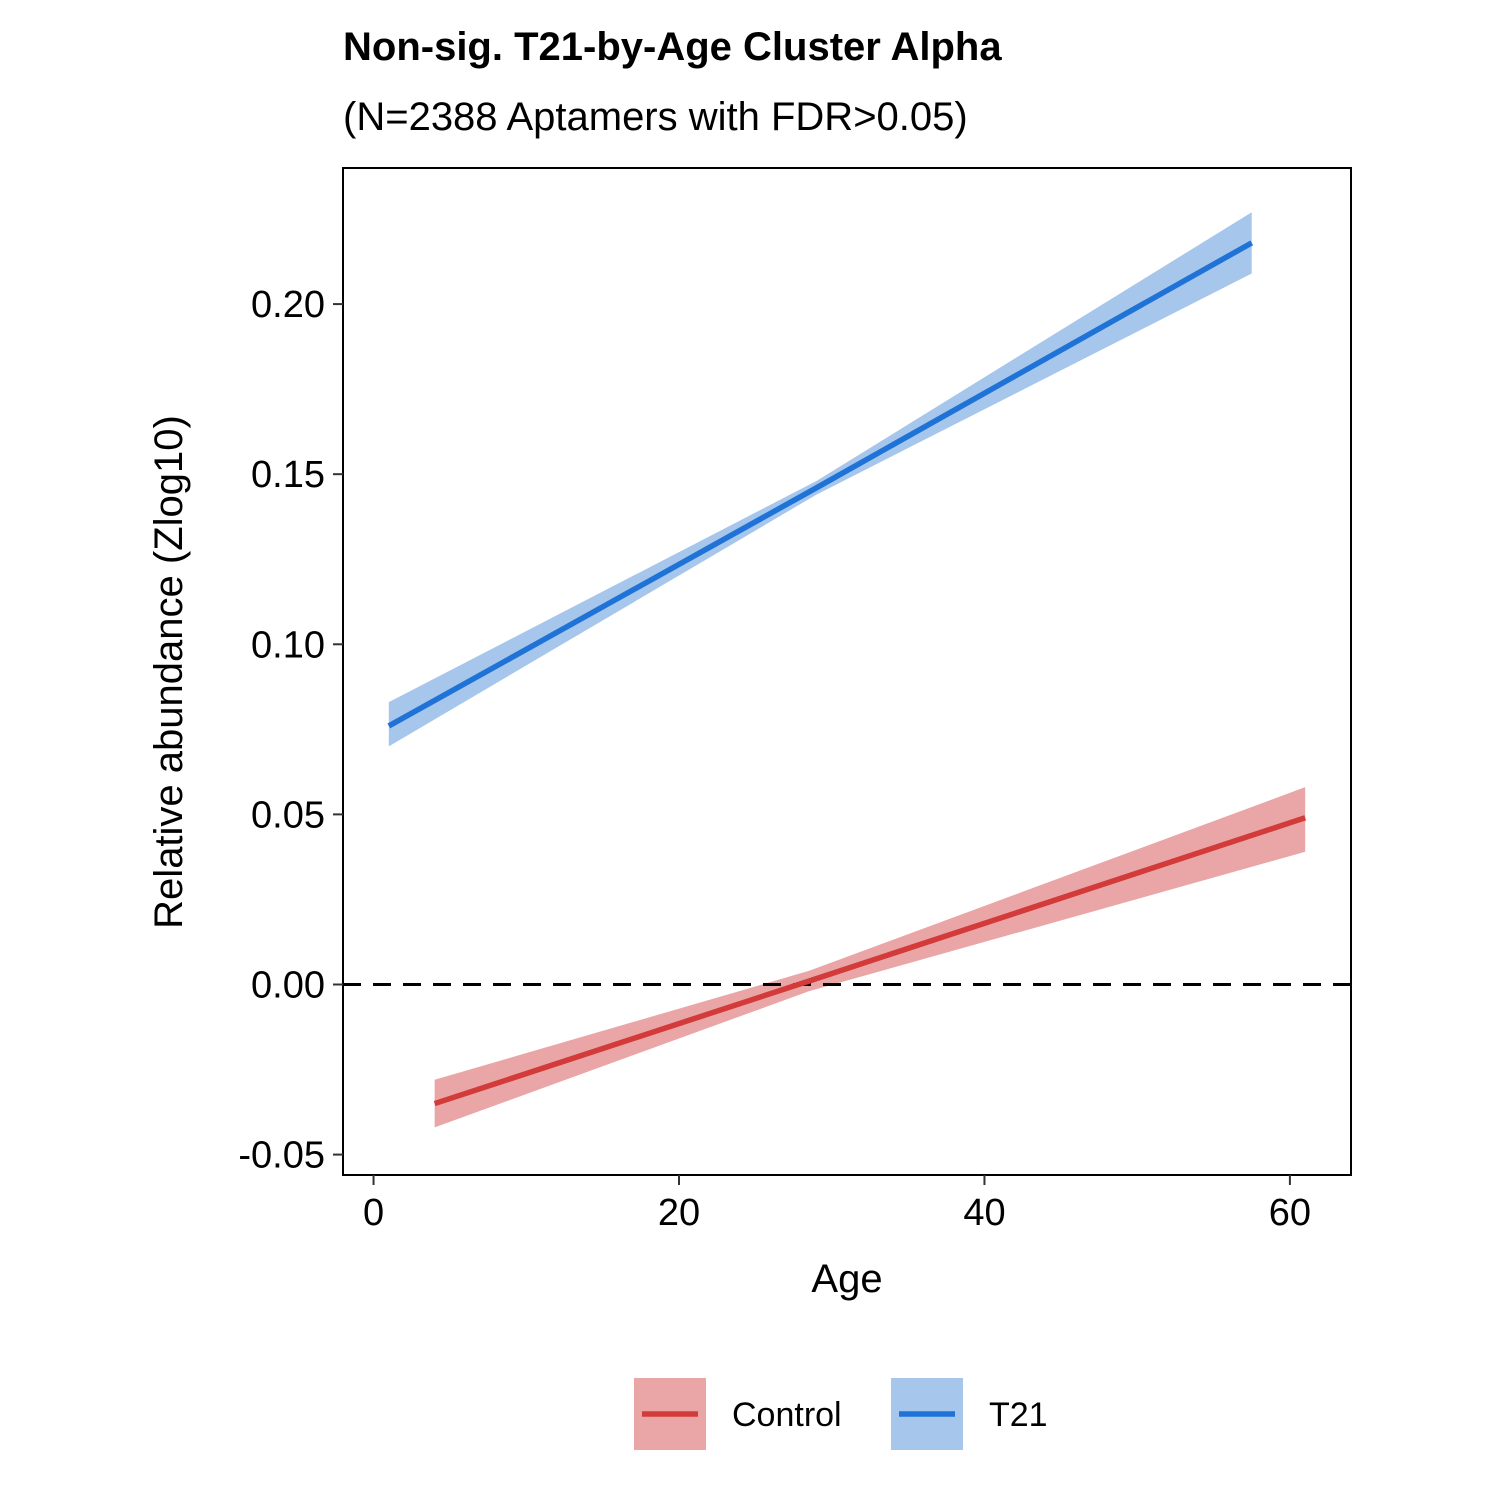  I want to click on chart-subtitle: (N=2388 Aptamers with FDR>0.05), so click(655, 117).